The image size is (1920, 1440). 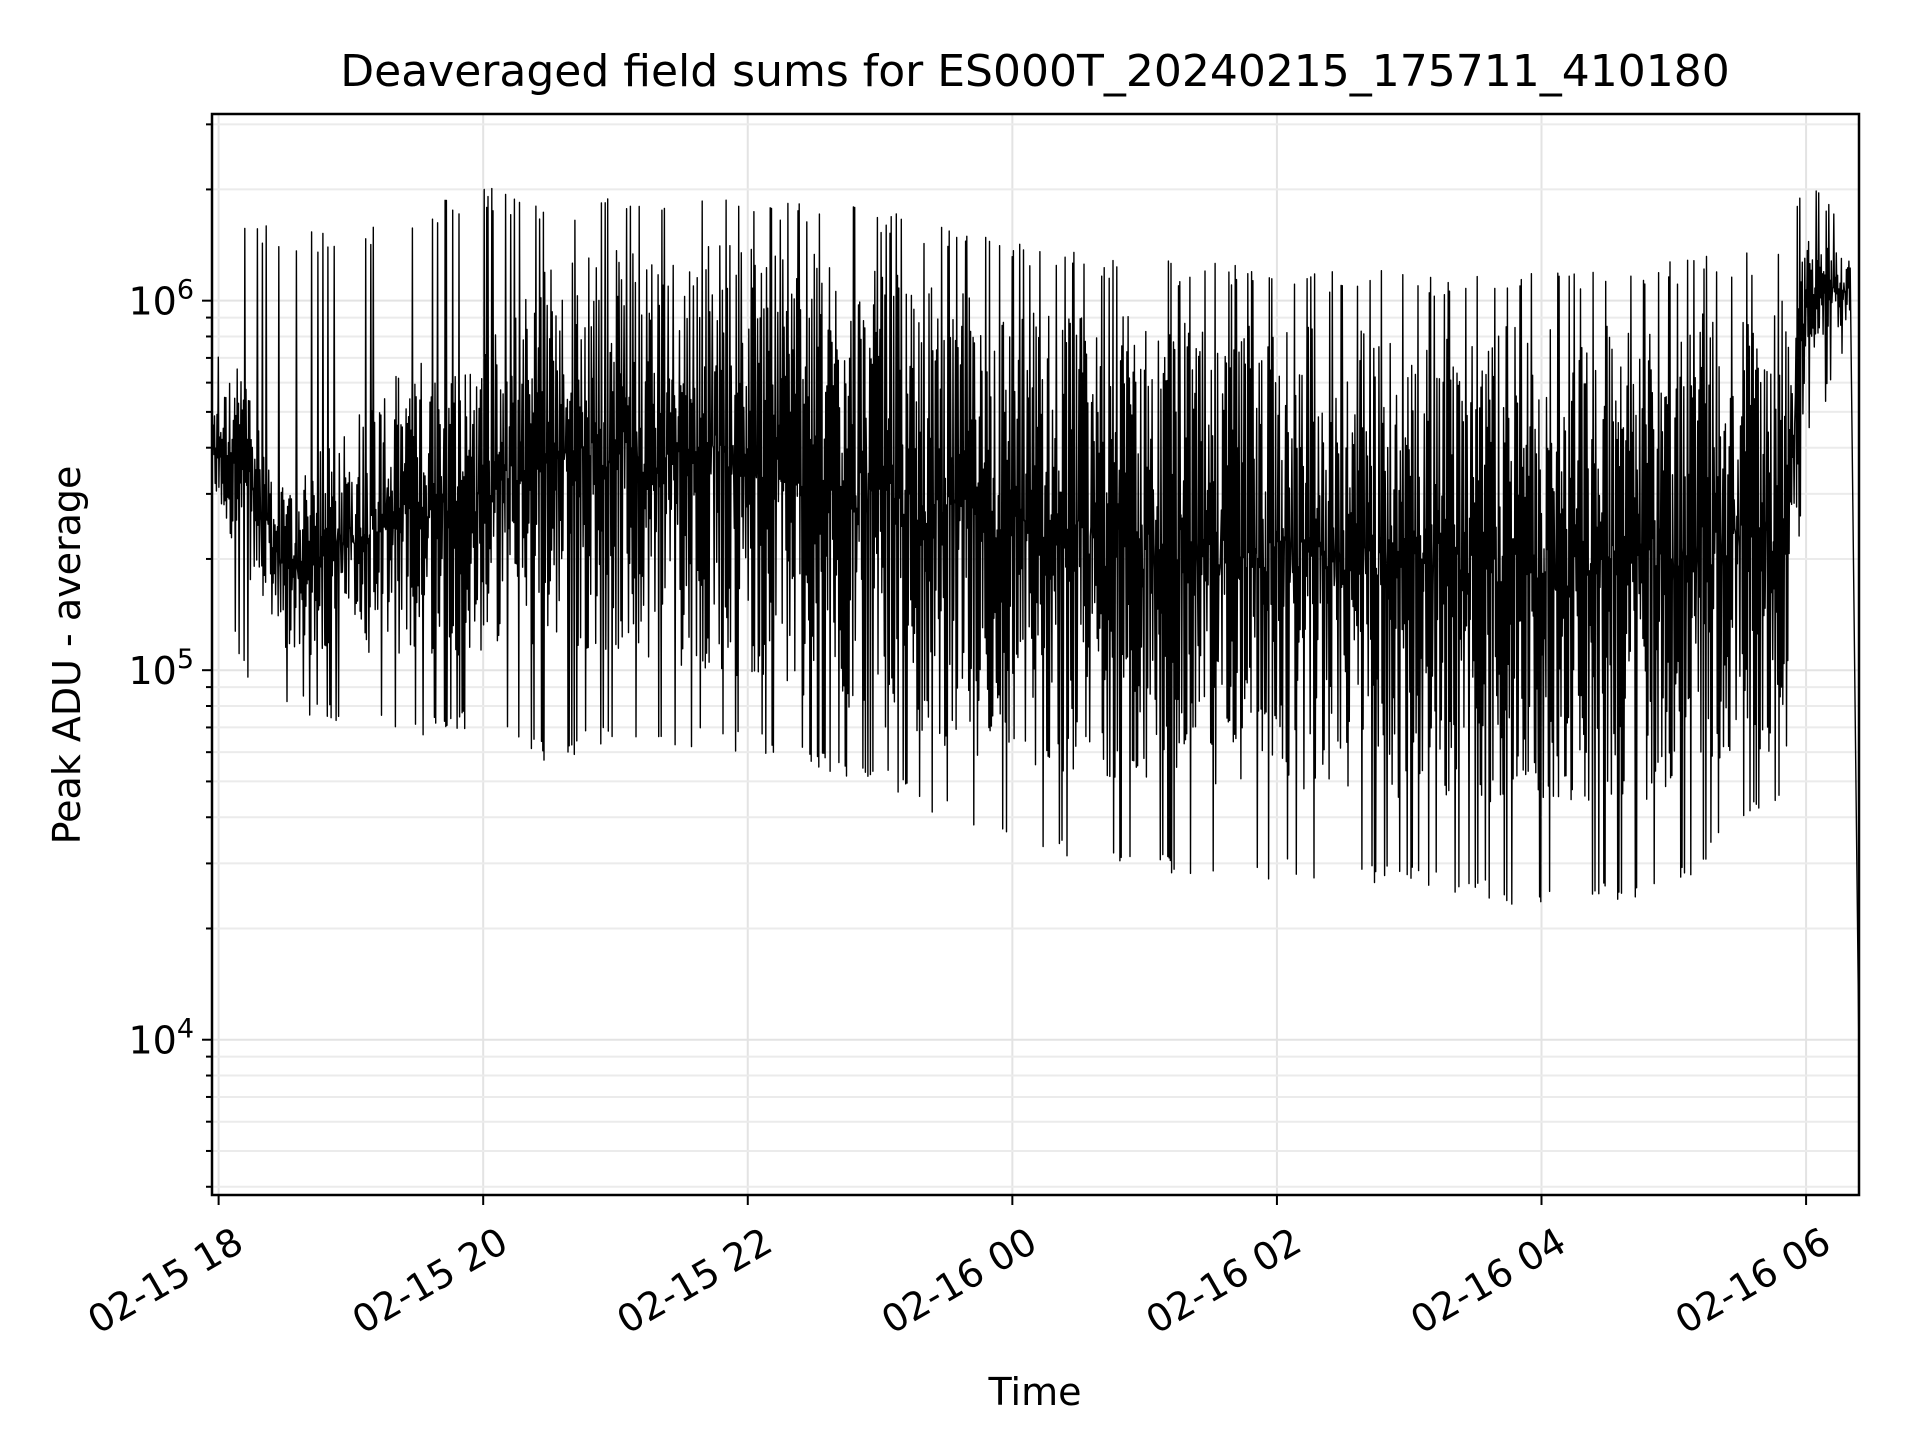 I want to click on y-tick-label: 105, so click(x=161, y=668).